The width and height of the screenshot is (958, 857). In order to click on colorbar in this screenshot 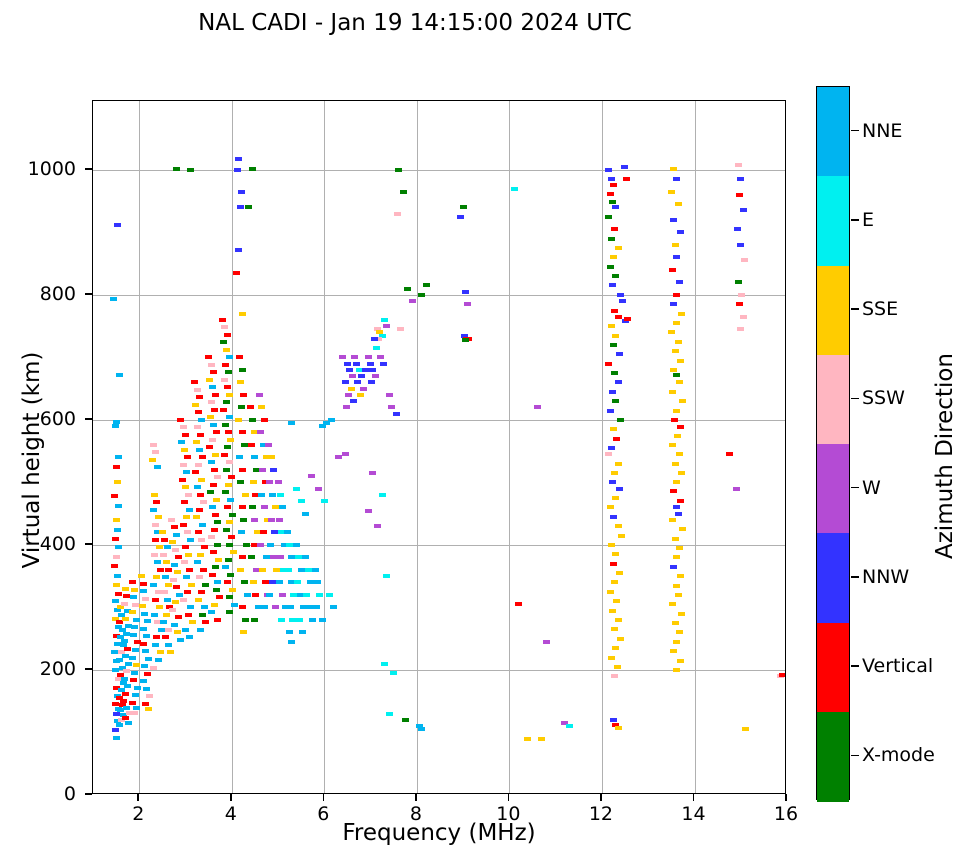, I will do `click(833, 444)`.